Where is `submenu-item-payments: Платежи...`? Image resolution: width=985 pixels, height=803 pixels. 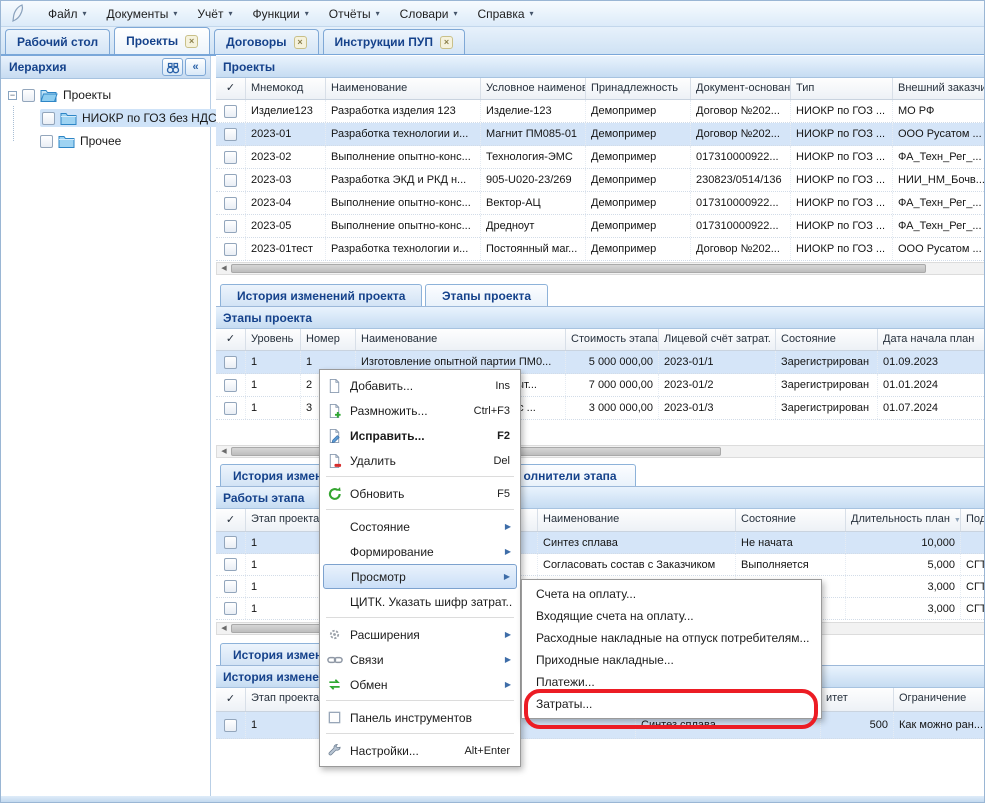
submenu-item-payments: Платежи... is located at coordinates (565, 682).